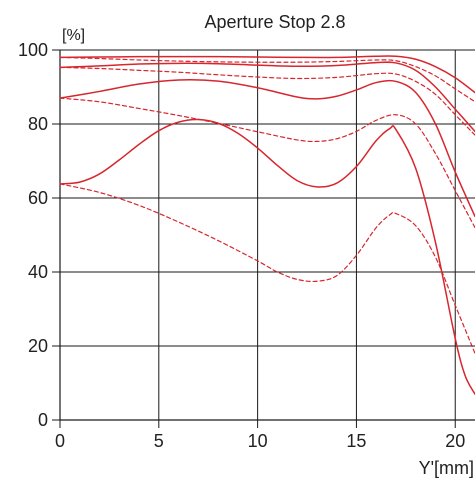 This screenshot has height=499, width=475. Describe the element at coordinates (60, 441) in the screenshot. I see `x-tick-label: 0` at that location.